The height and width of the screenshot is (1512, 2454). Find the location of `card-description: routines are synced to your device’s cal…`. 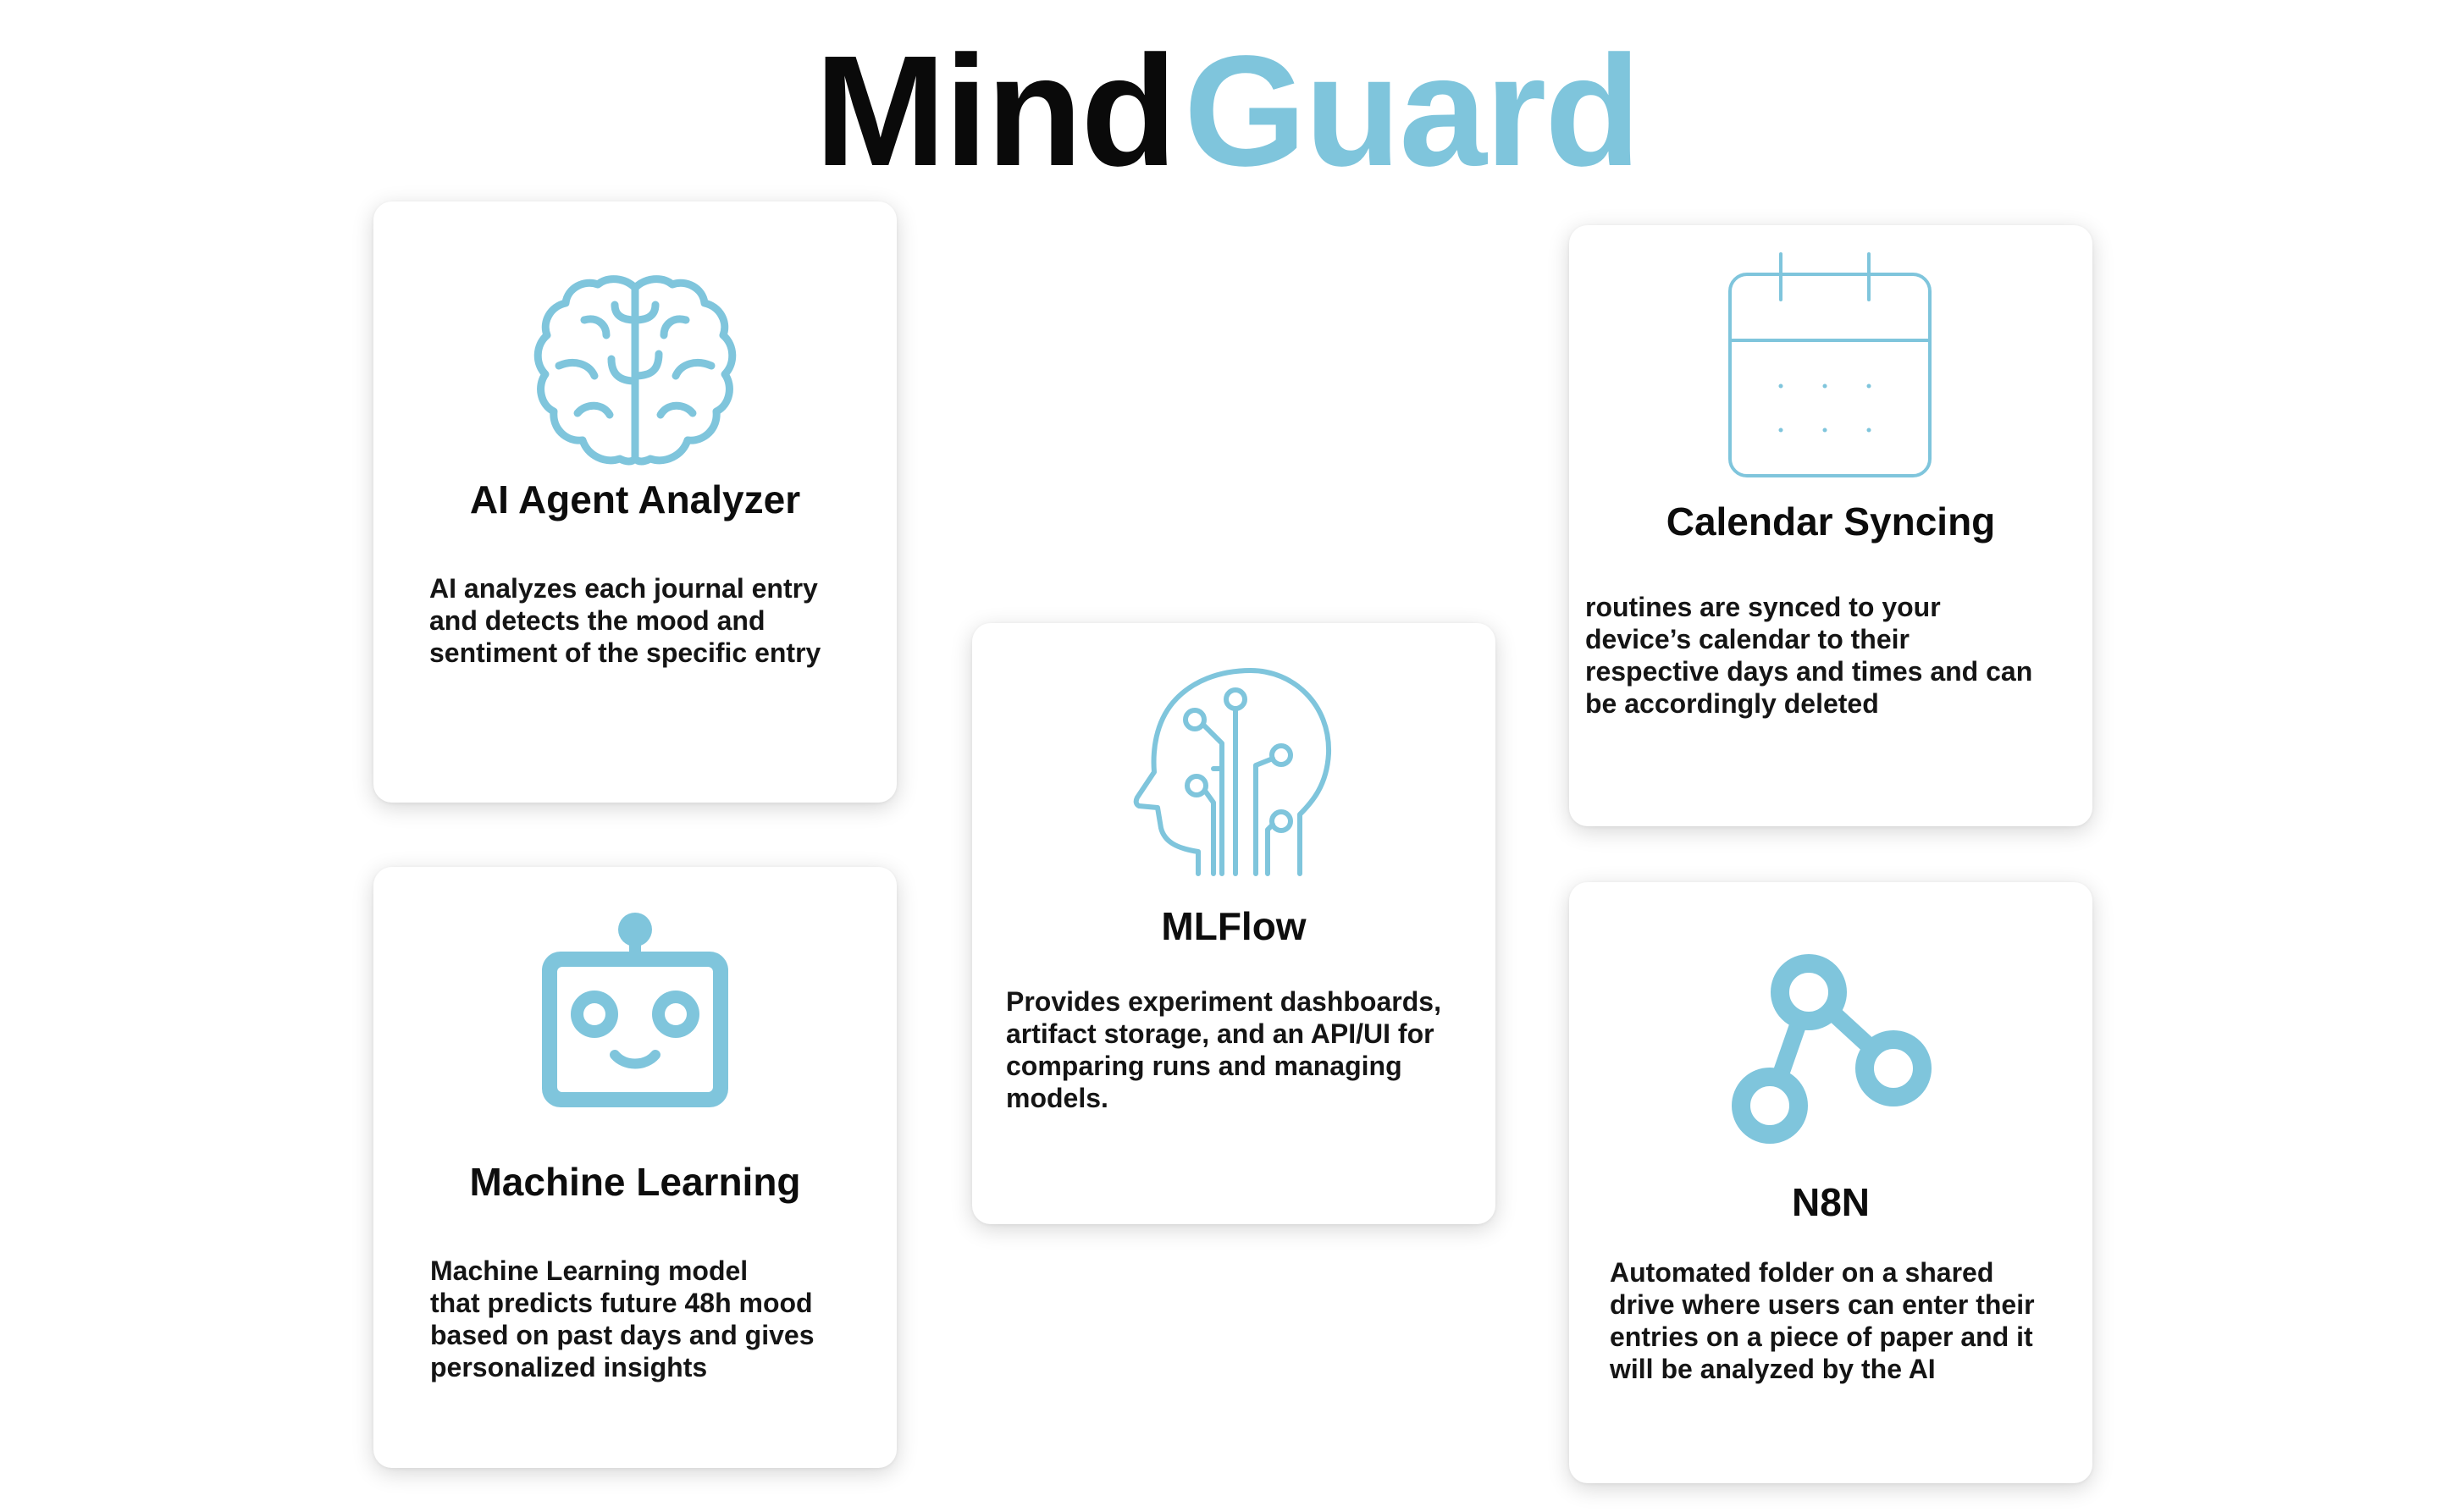

card-description: routines are synced to your device’s cal… is located at coordinates (1809, 655).